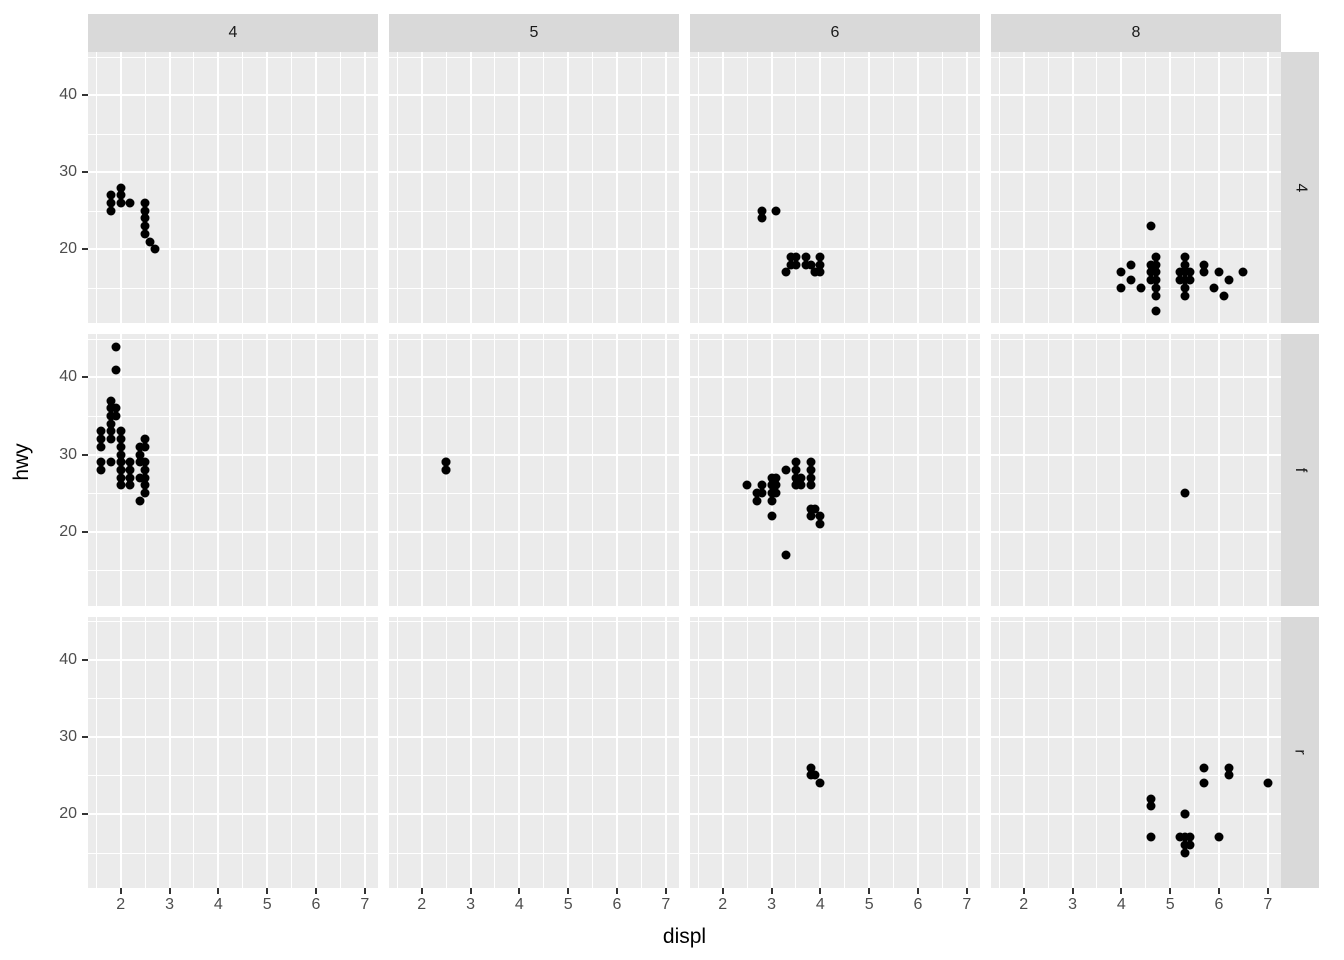 This screenshot has width=1344, height=960. I want to click on panel-drvf-cyl4, so click(233, 470).